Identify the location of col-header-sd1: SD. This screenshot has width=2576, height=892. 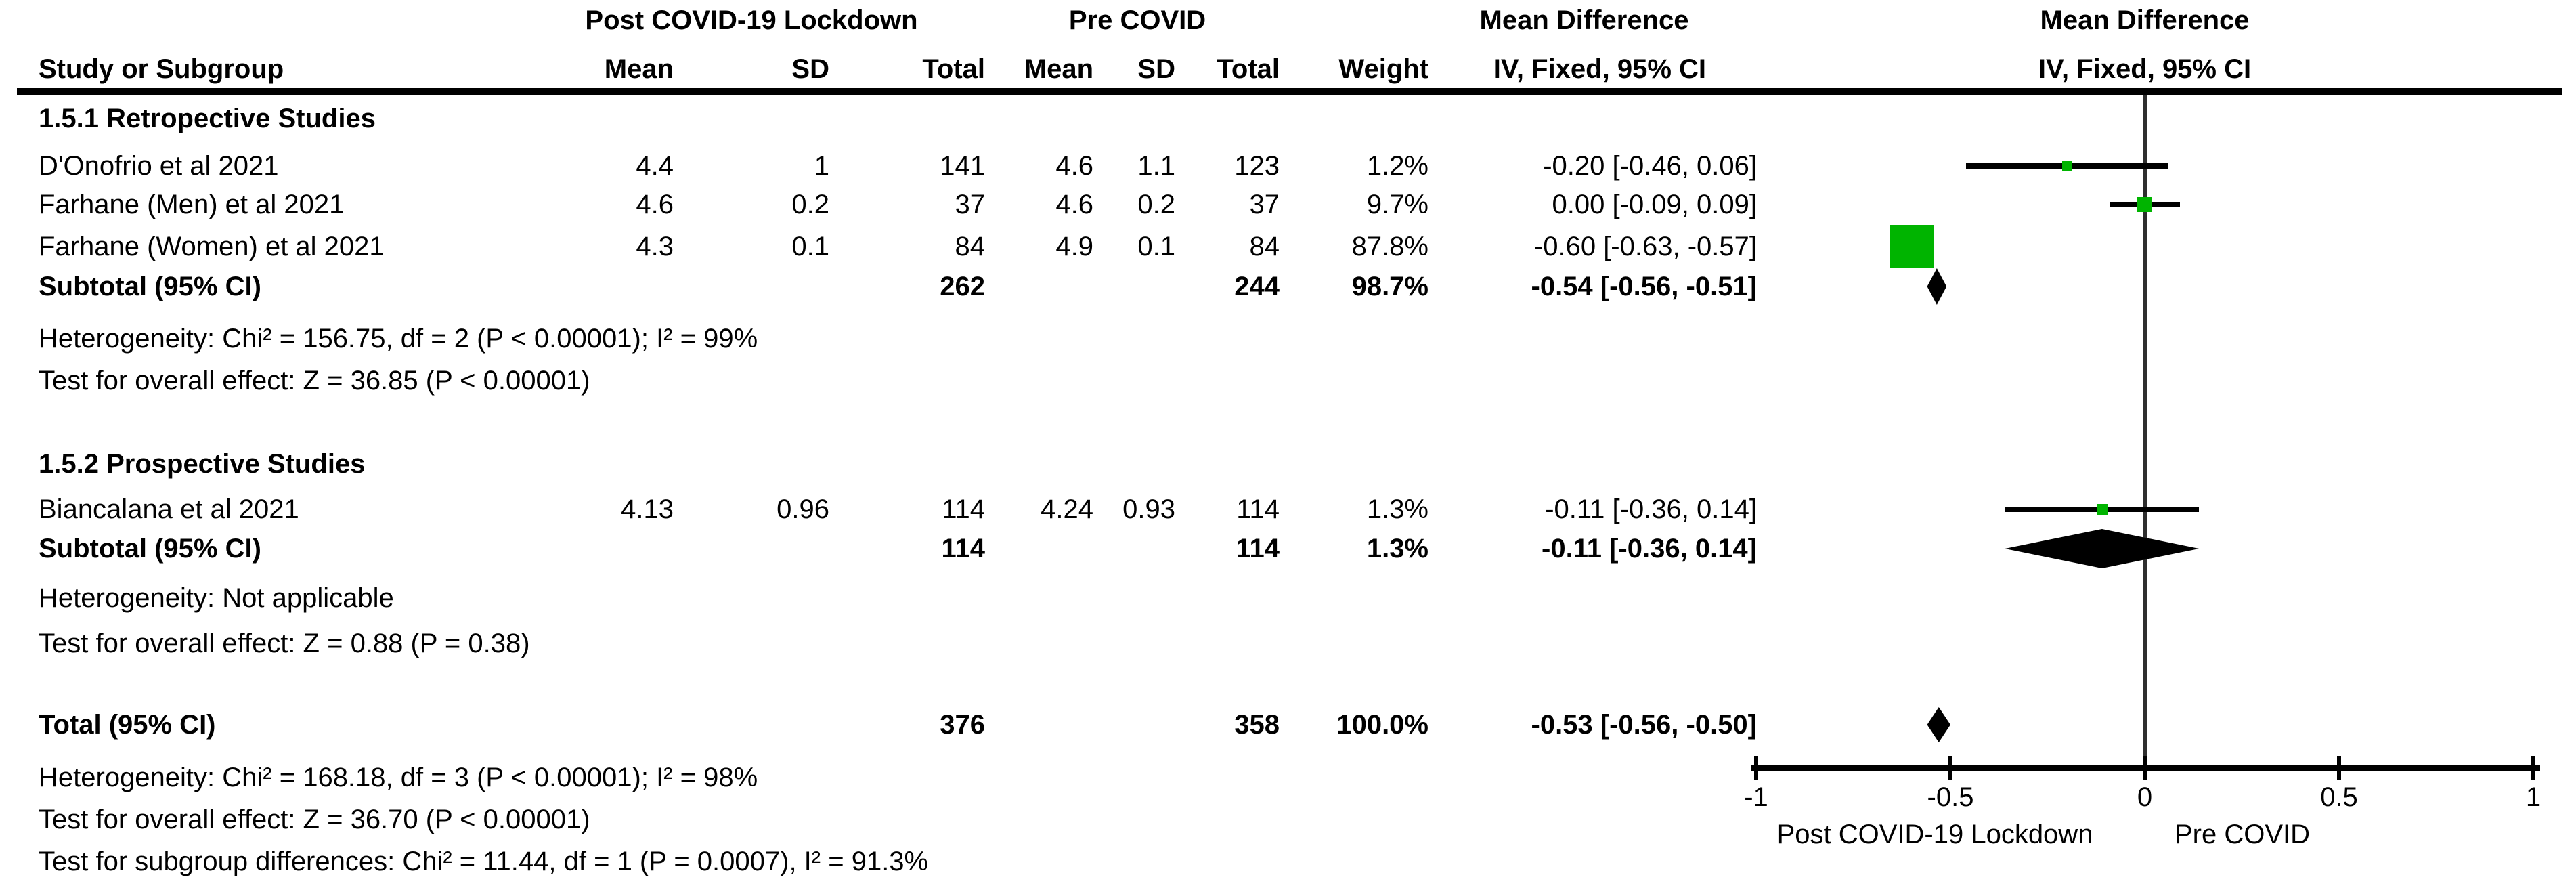
(810, 69).